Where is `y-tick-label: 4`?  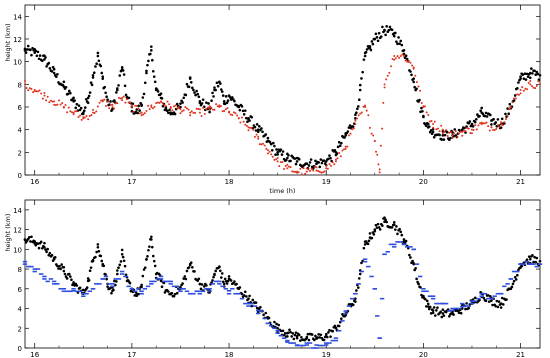
y-tick-label: 4 is located at coordinates (20, 310).